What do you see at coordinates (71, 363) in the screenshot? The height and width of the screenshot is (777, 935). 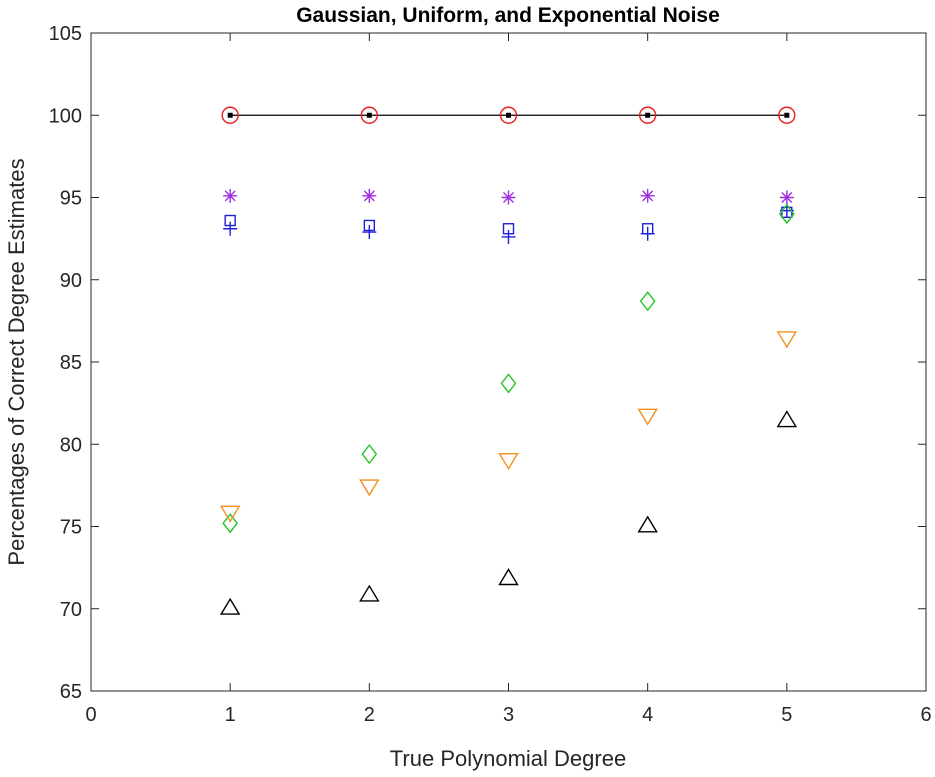 I see `y-tick-label: 85` at bounding box center [71, 363].